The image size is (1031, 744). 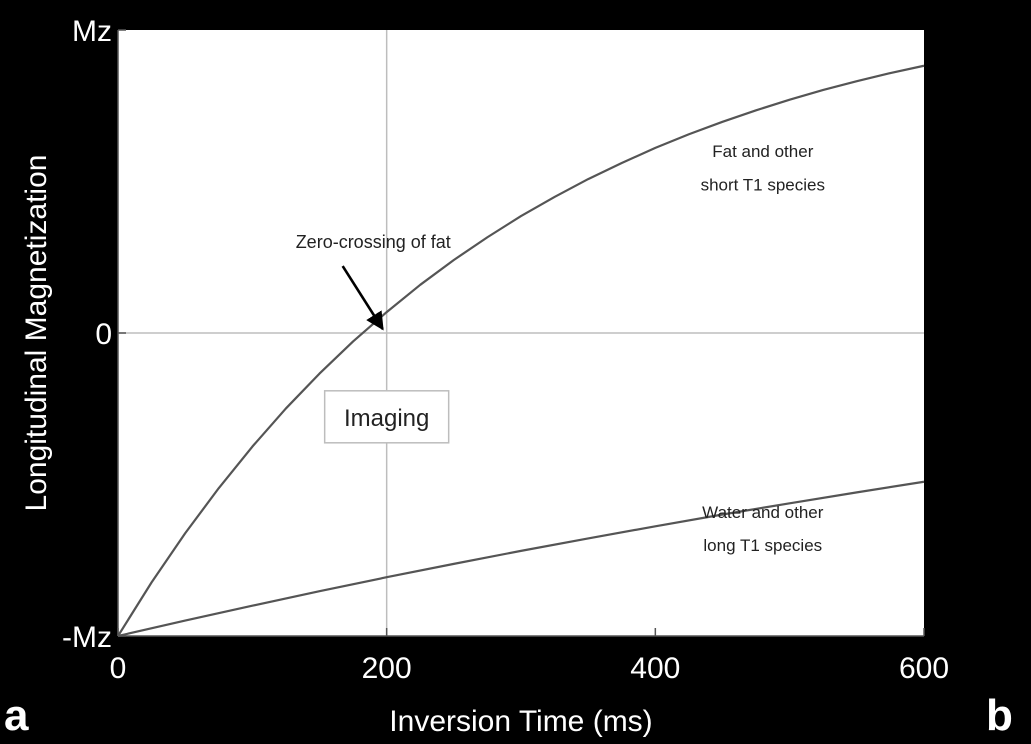 What do you see at coordinates (373, 242) in the screenshot?
I see `annotation-label: Zero-crossing of fat` at bounding box center [373, 242].